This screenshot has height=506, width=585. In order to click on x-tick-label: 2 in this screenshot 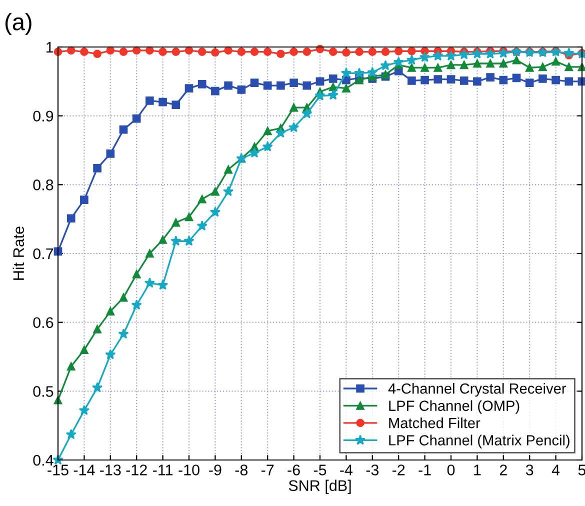, I will do `click(503, 470)`.